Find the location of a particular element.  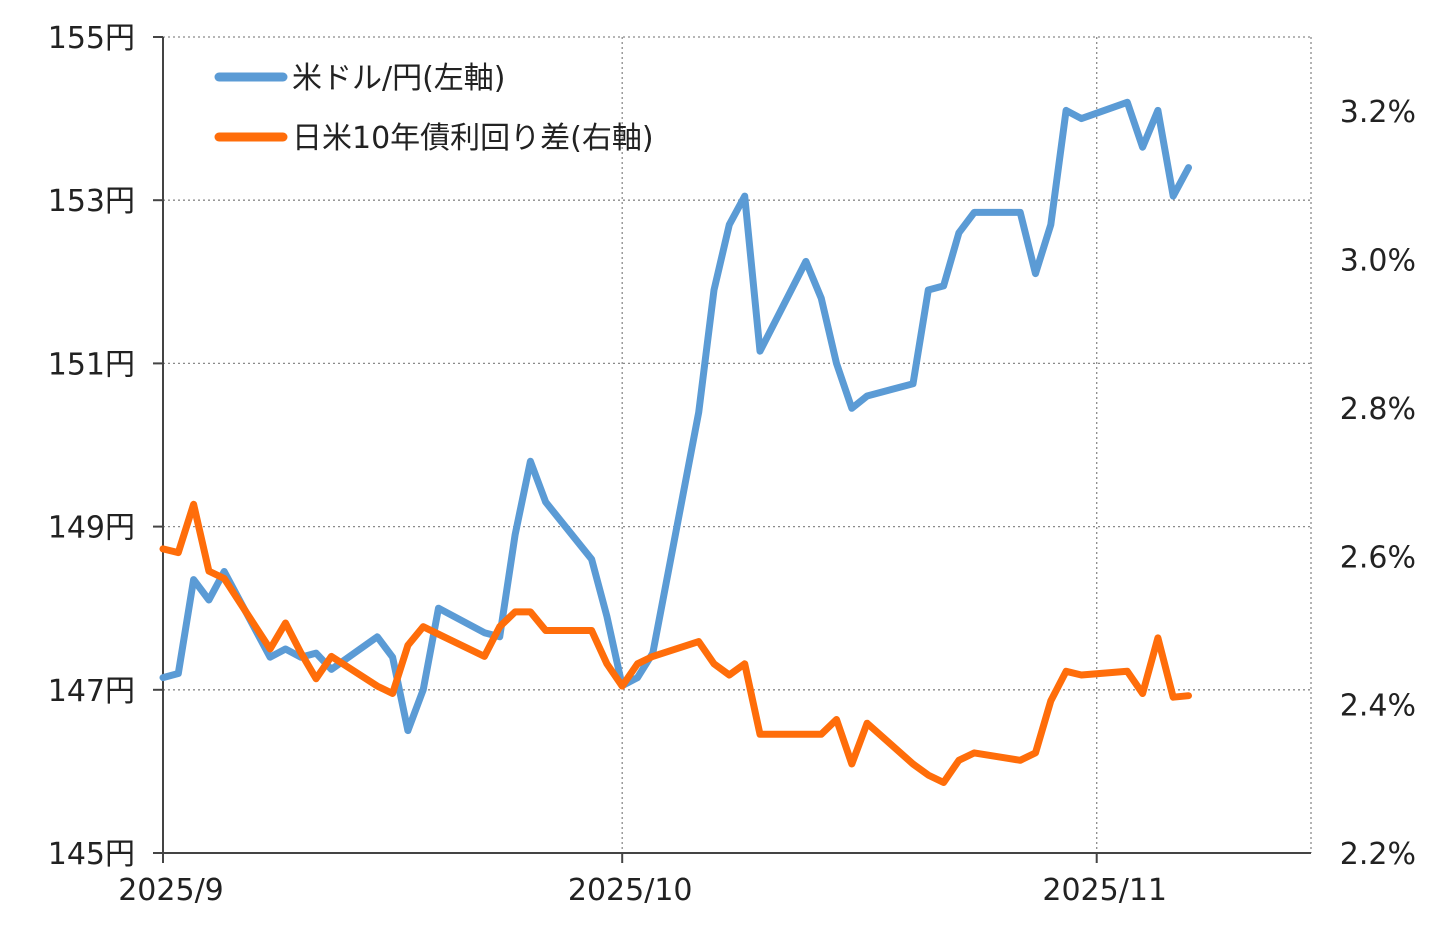

left-tick-label: 155円 is located at coordinates (91, 38).